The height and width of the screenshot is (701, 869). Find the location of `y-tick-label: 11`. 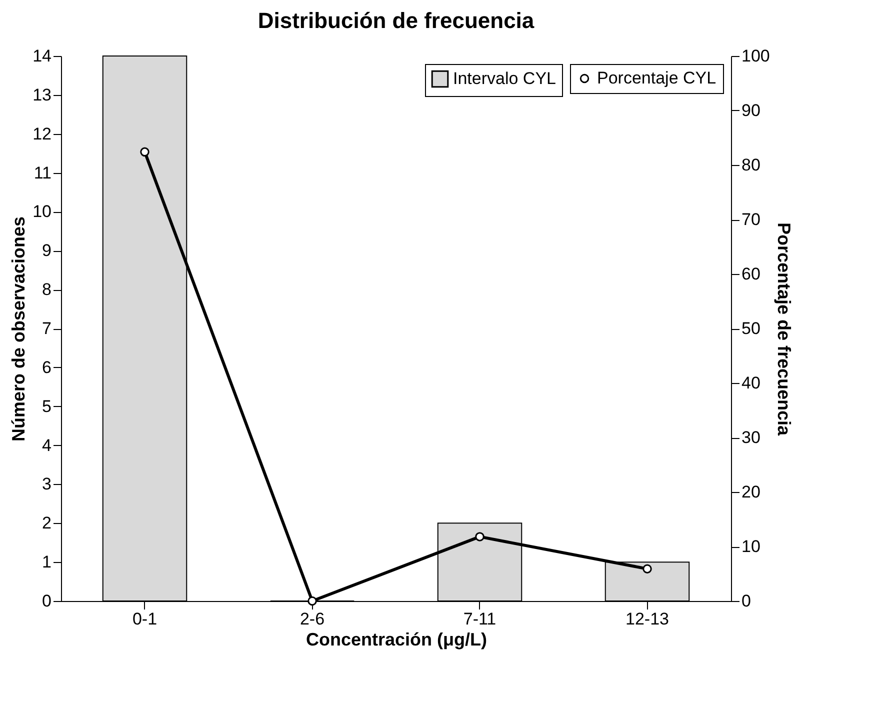

y-tick-label: 11 is located at coordinates (43, 172).